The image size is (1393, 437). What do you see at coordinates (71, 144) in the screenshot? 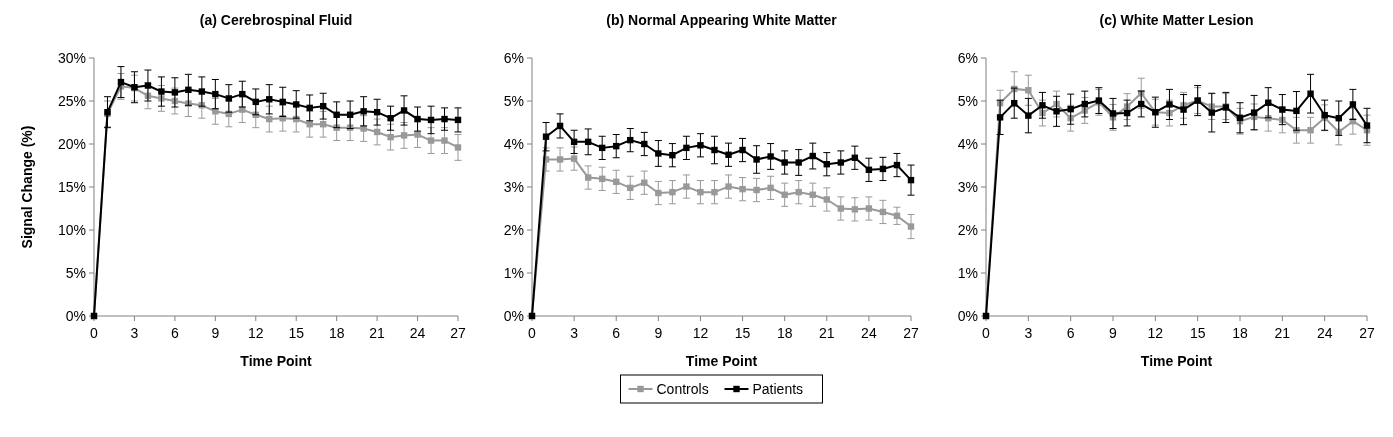
I see `y-tick-label: 20%` at bounding box center [71, 144].